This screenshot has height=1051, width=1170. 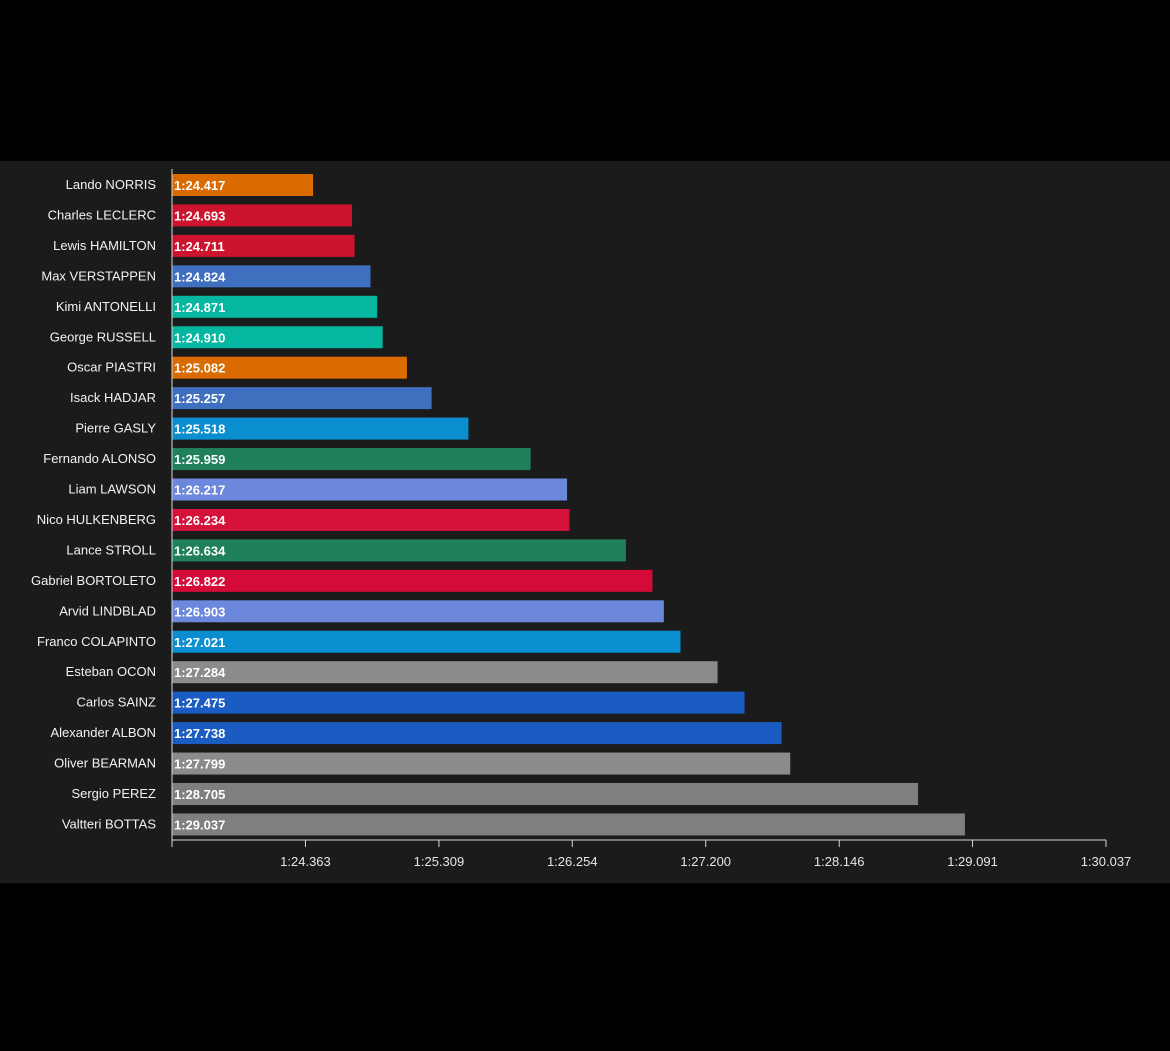 I want to click on lap-time-label: 1:25.518, so click(x=199, y=429).